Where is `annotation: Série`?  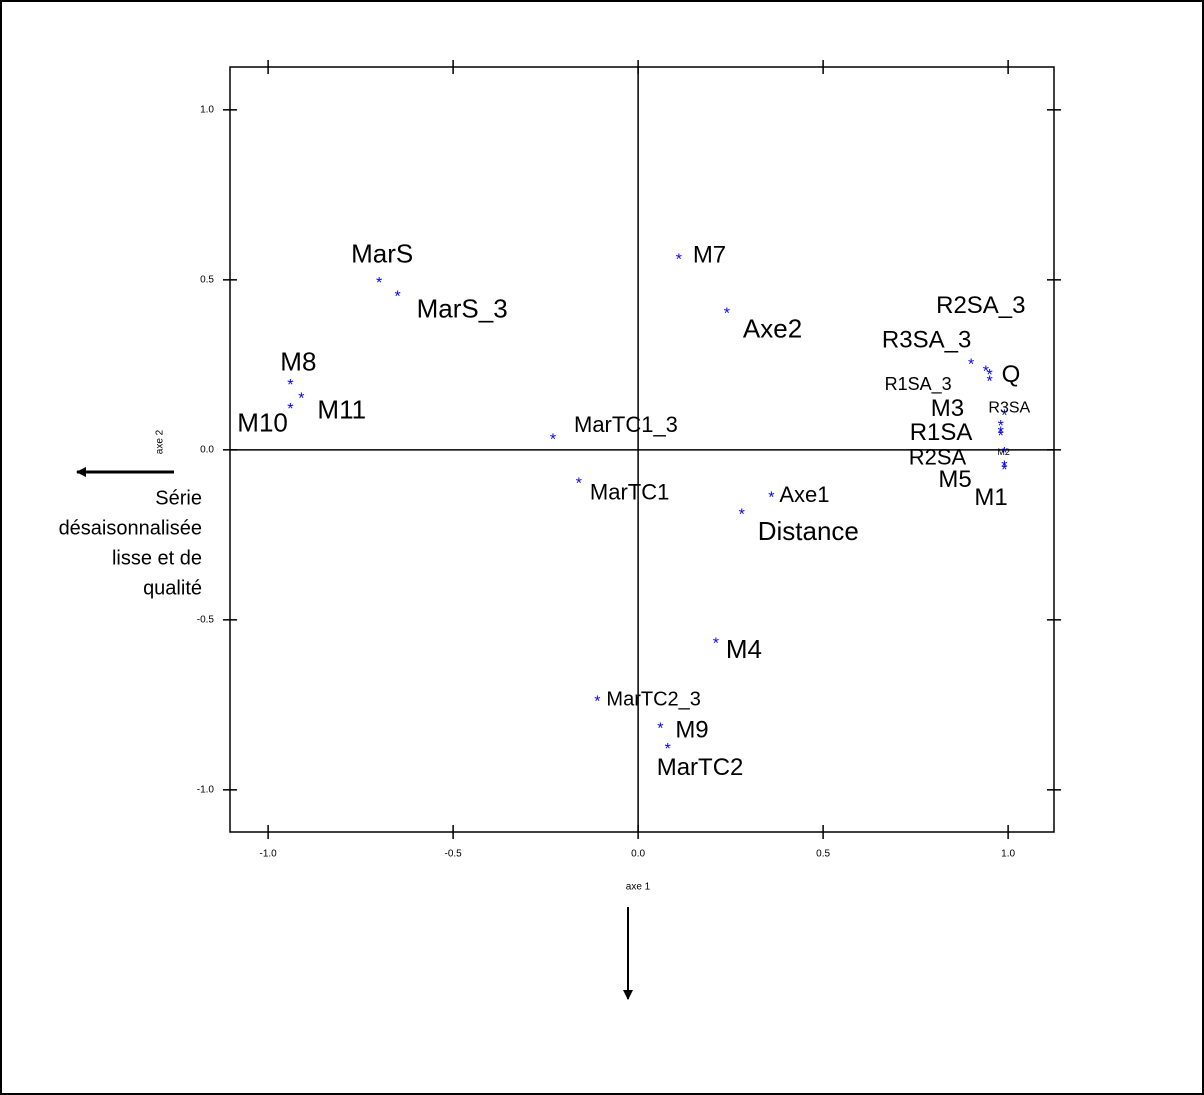 annotation: Série is located at coordinates (178, 498).